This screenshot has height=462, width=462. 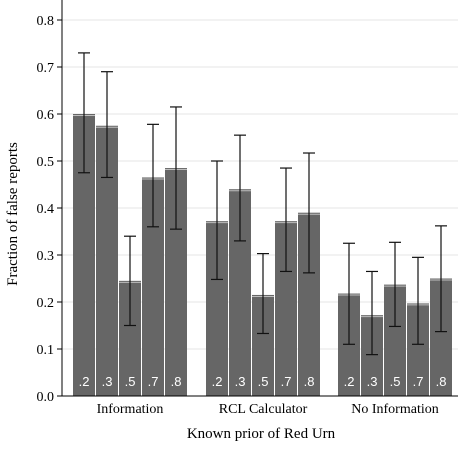 What do you see at coordinates (130, 409) in the screenshot?
I see `x-group-label: Information` at bounding box center [130, 409].